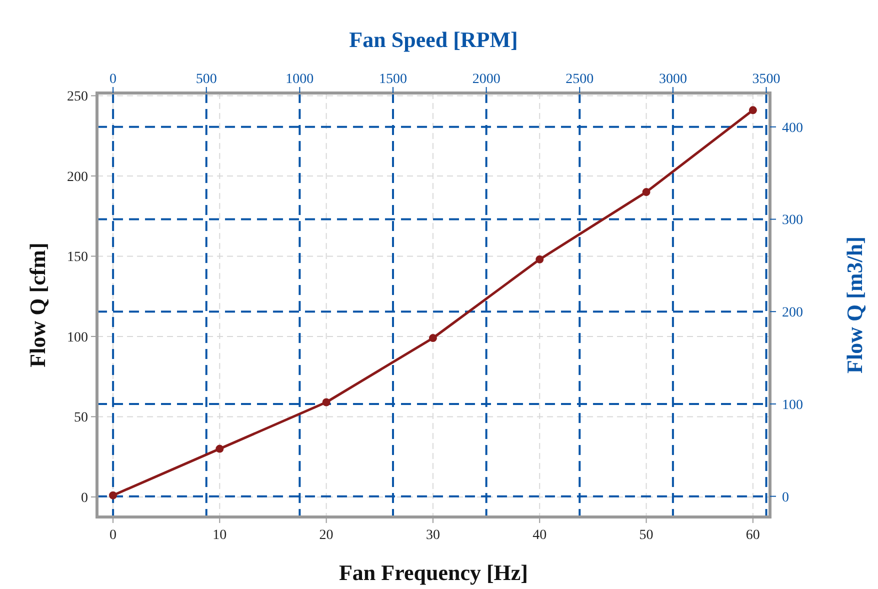 This screenshot has width=878, height=589. I want to click on x-tick-label: 0, so click(113, 535).